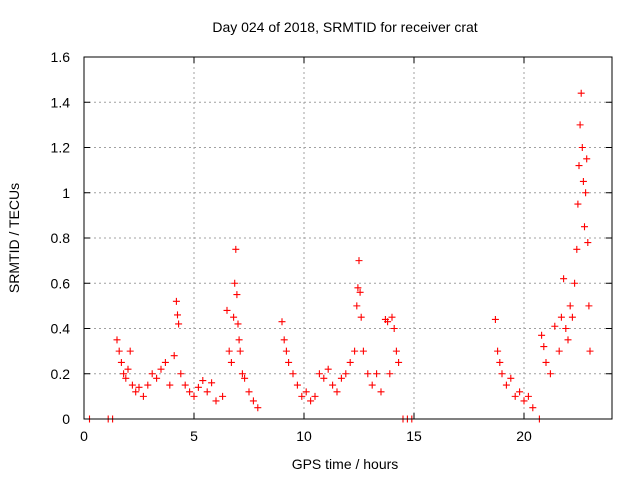 Image resolution: width=640 pixels, height=480 pixels. I want to click on y-tick-label: 1.4, so click(61, 102).